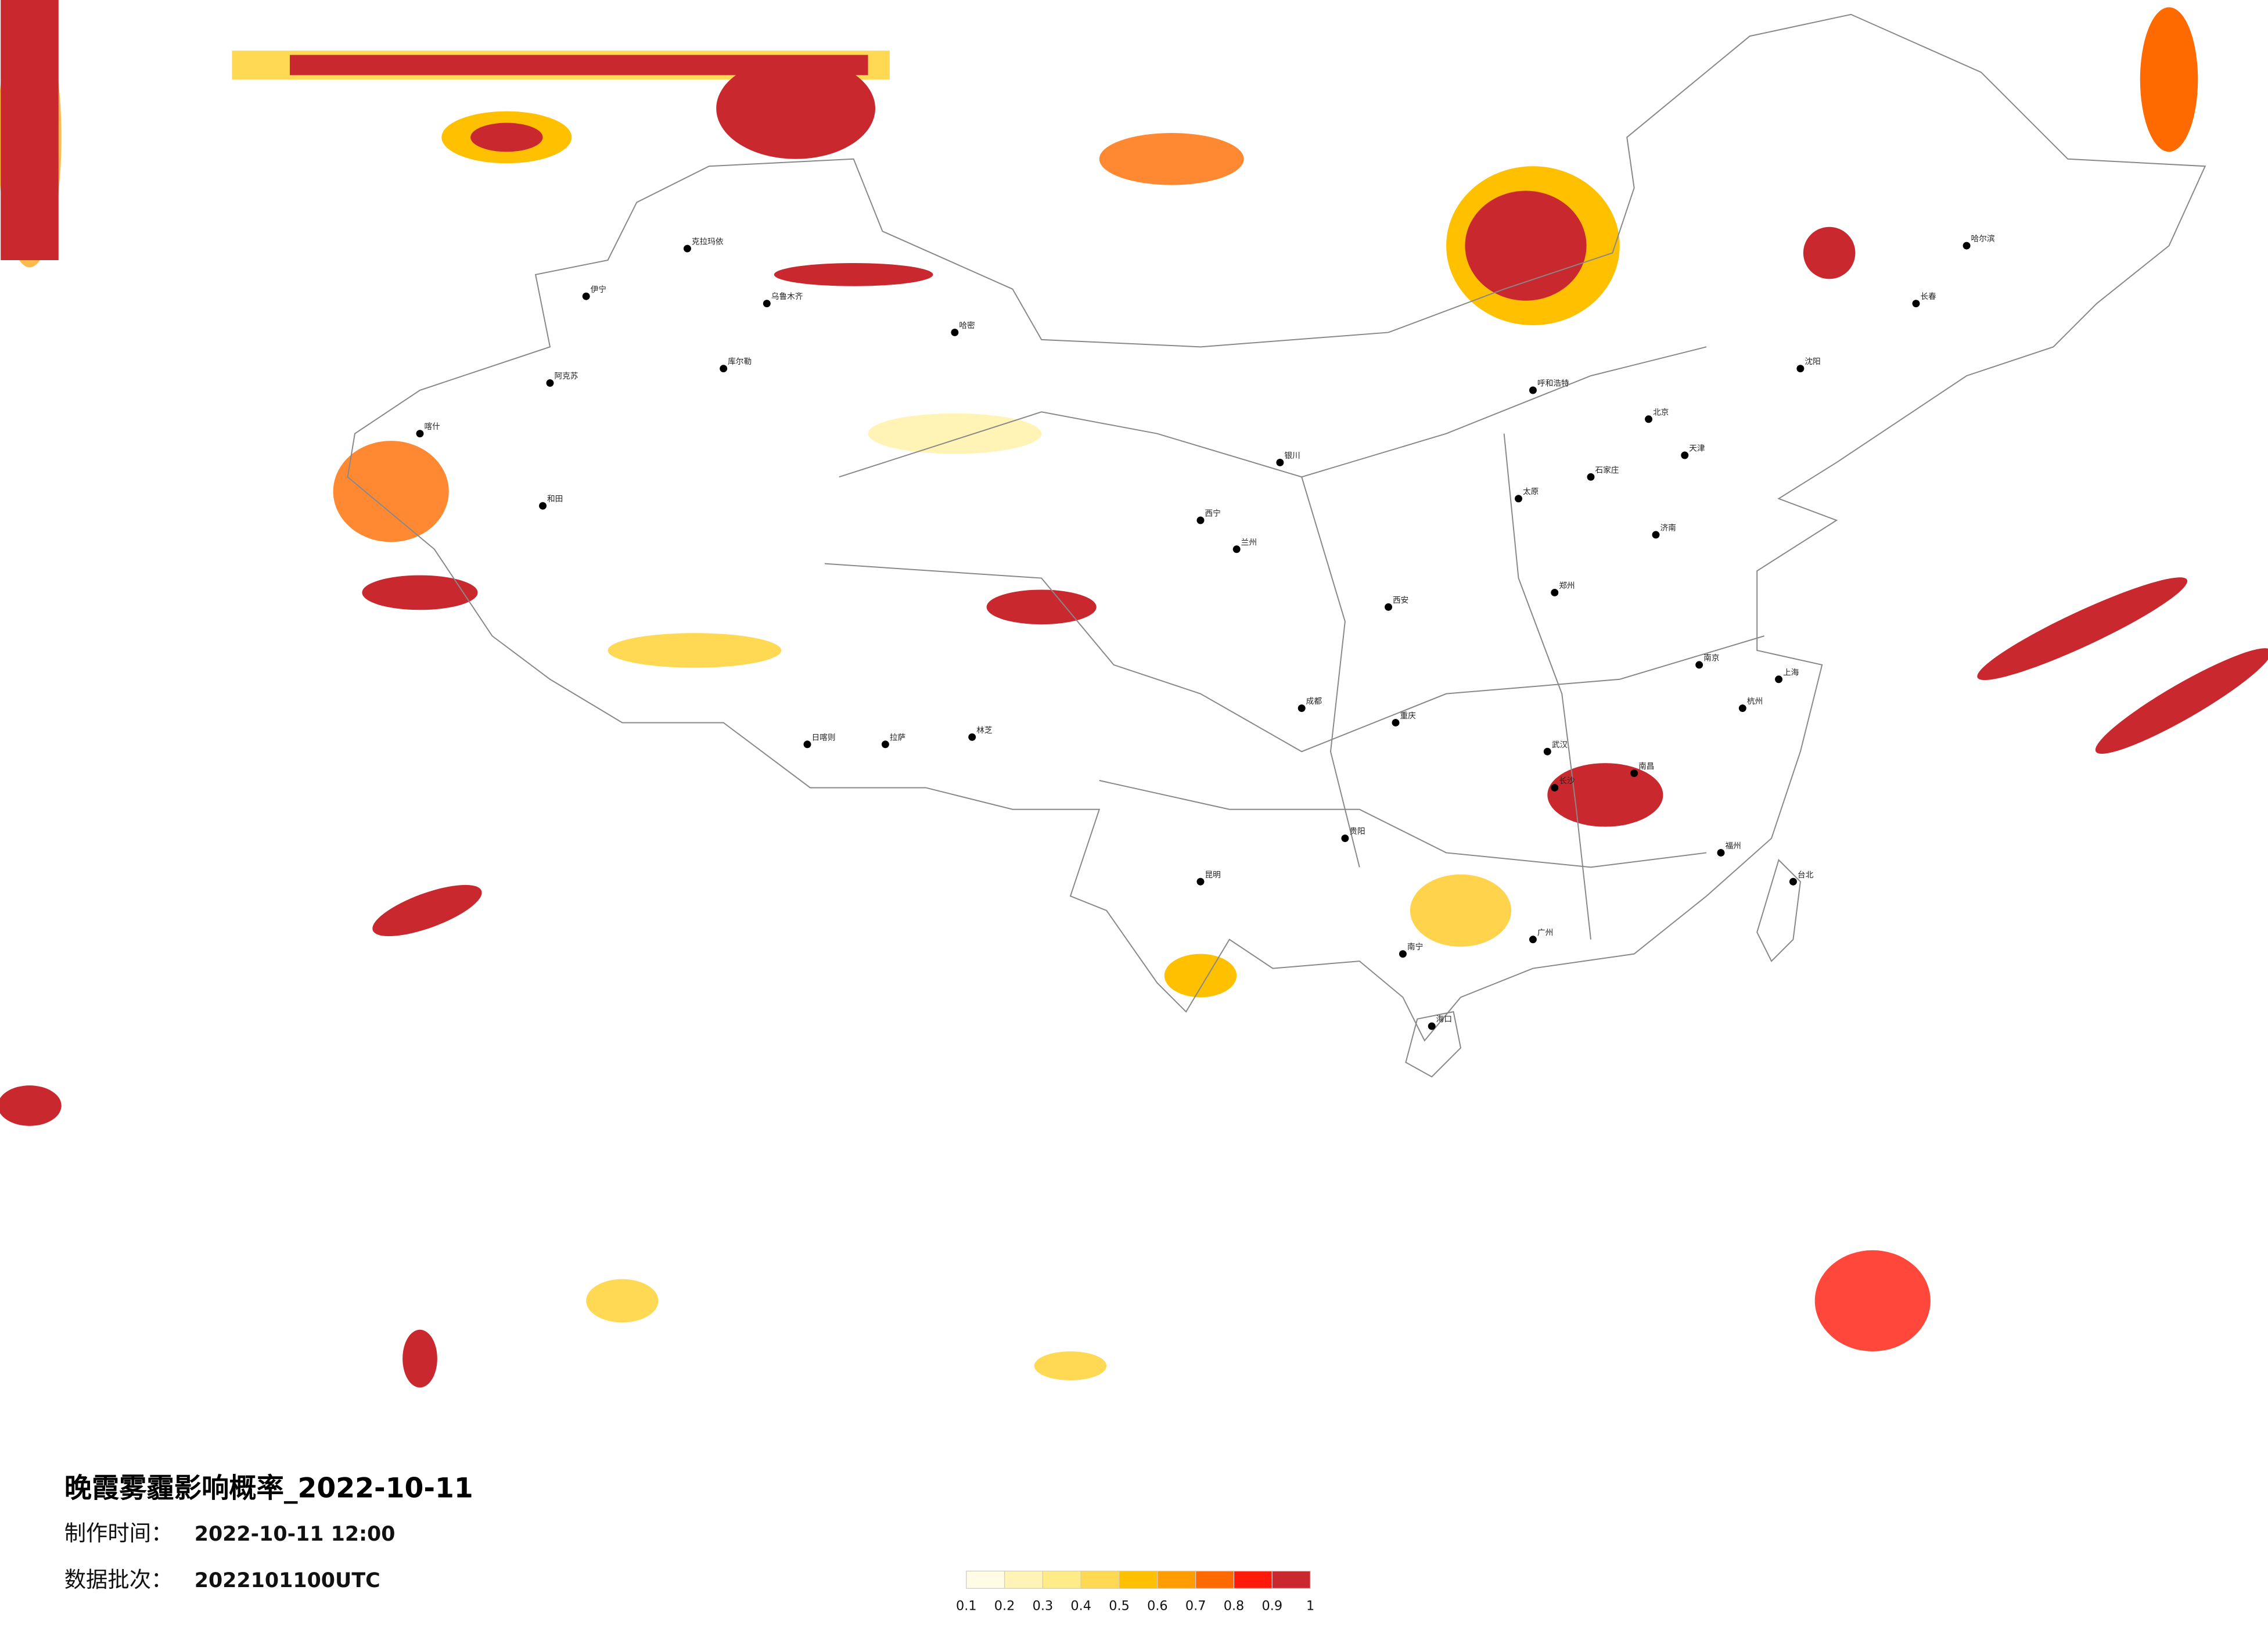  I want to click on legend-tick-label: 0.7, so click(1195, 1606).